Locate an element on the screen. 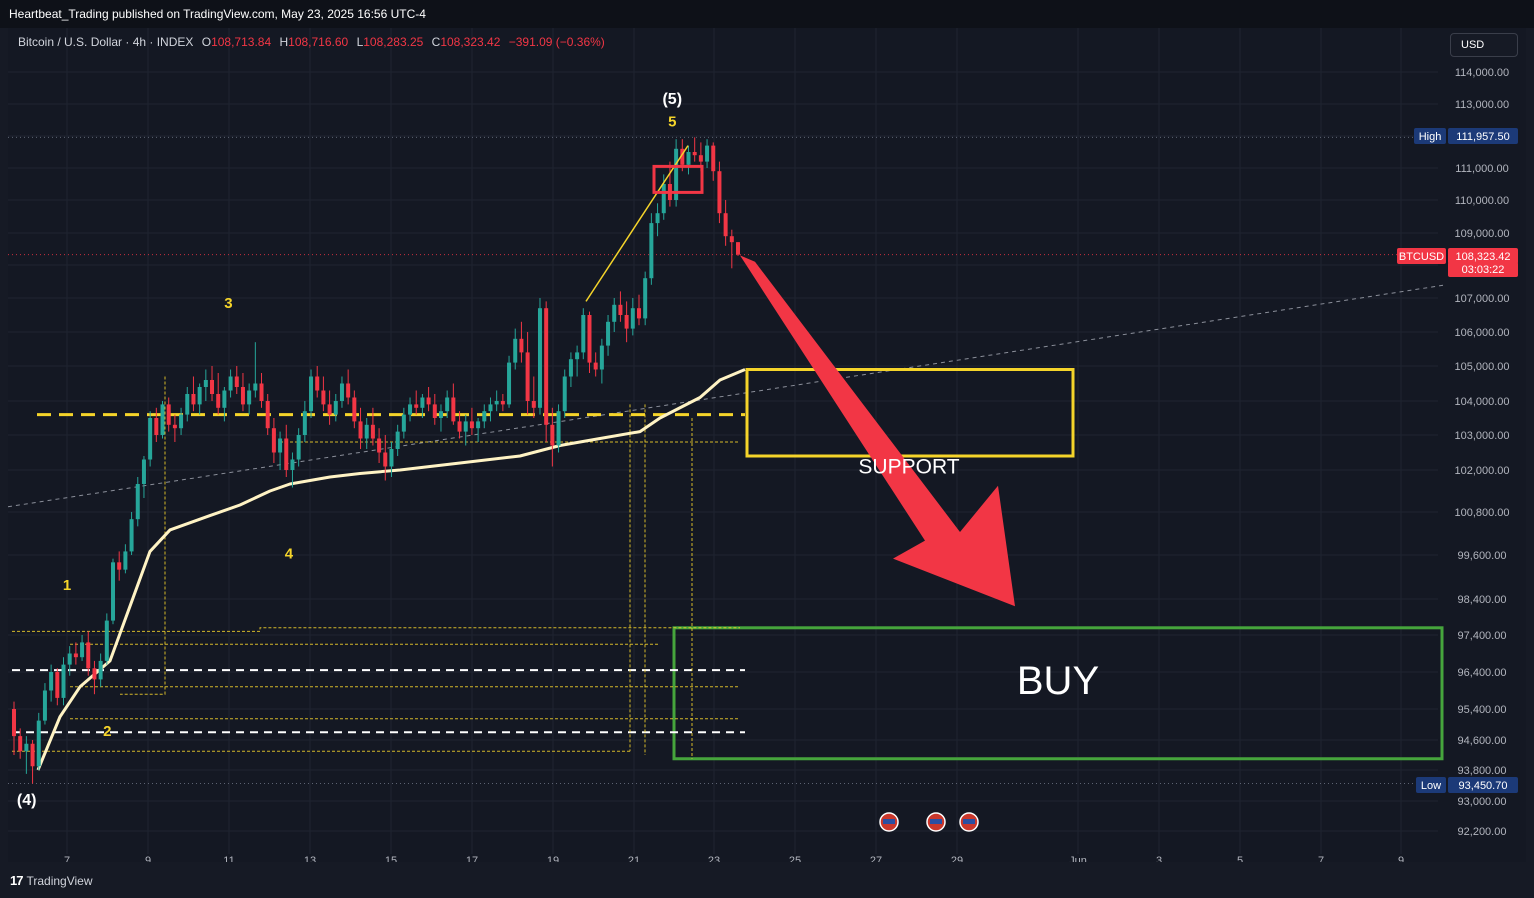 This screenshot has width=1534, height=898. currency-button: USD is located at coordinates (1484, 45).